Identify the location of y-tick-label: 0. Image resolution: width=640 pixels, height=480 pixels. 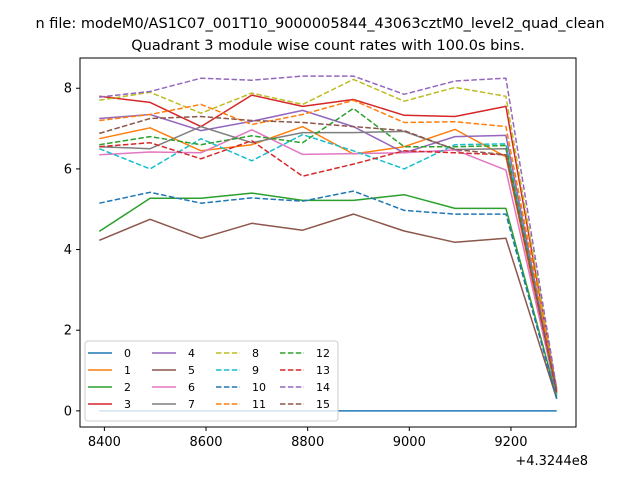
(68, 411).